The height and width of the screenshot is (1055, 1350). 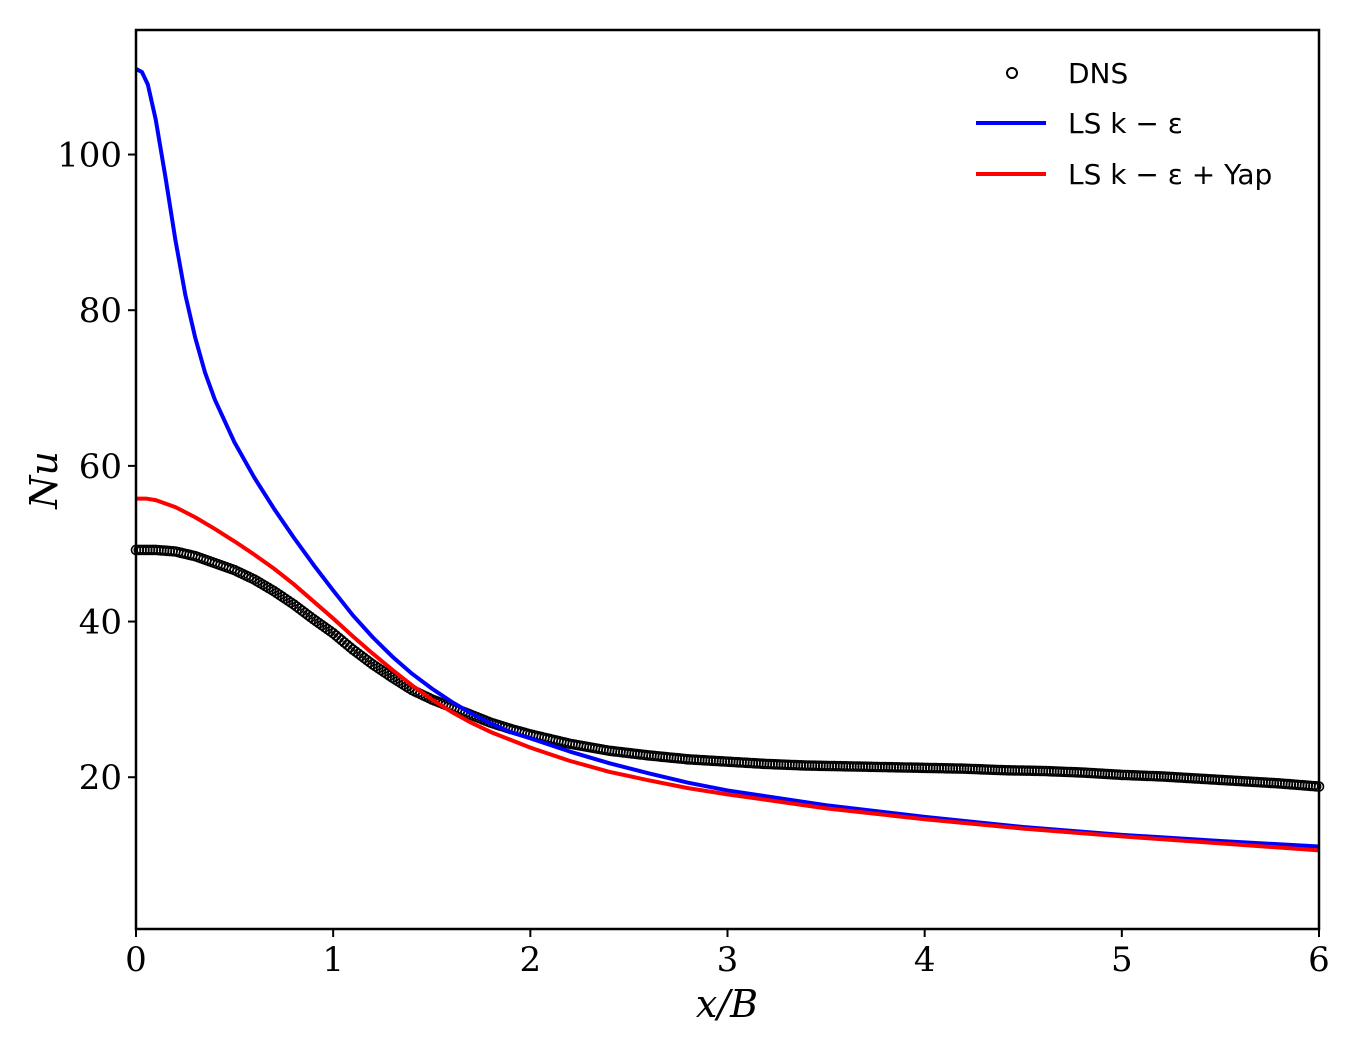 What do you see at coordinates (136, 960) in the screenshot?
I see `x-tick-label: 0` at bounding box center [136, 960].